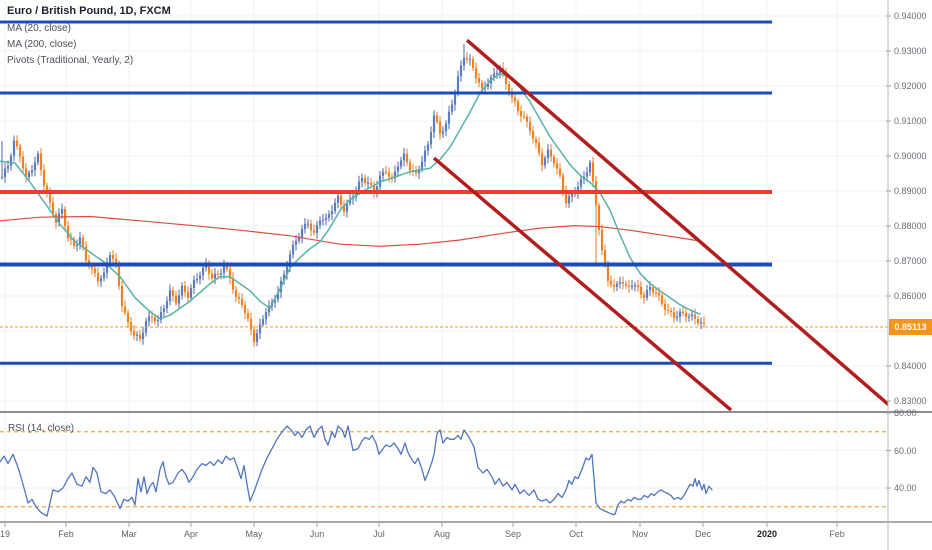  Describe the element at coordinates (5, 534) in the screenshot. I see `time-axis-label: 19` at that location.